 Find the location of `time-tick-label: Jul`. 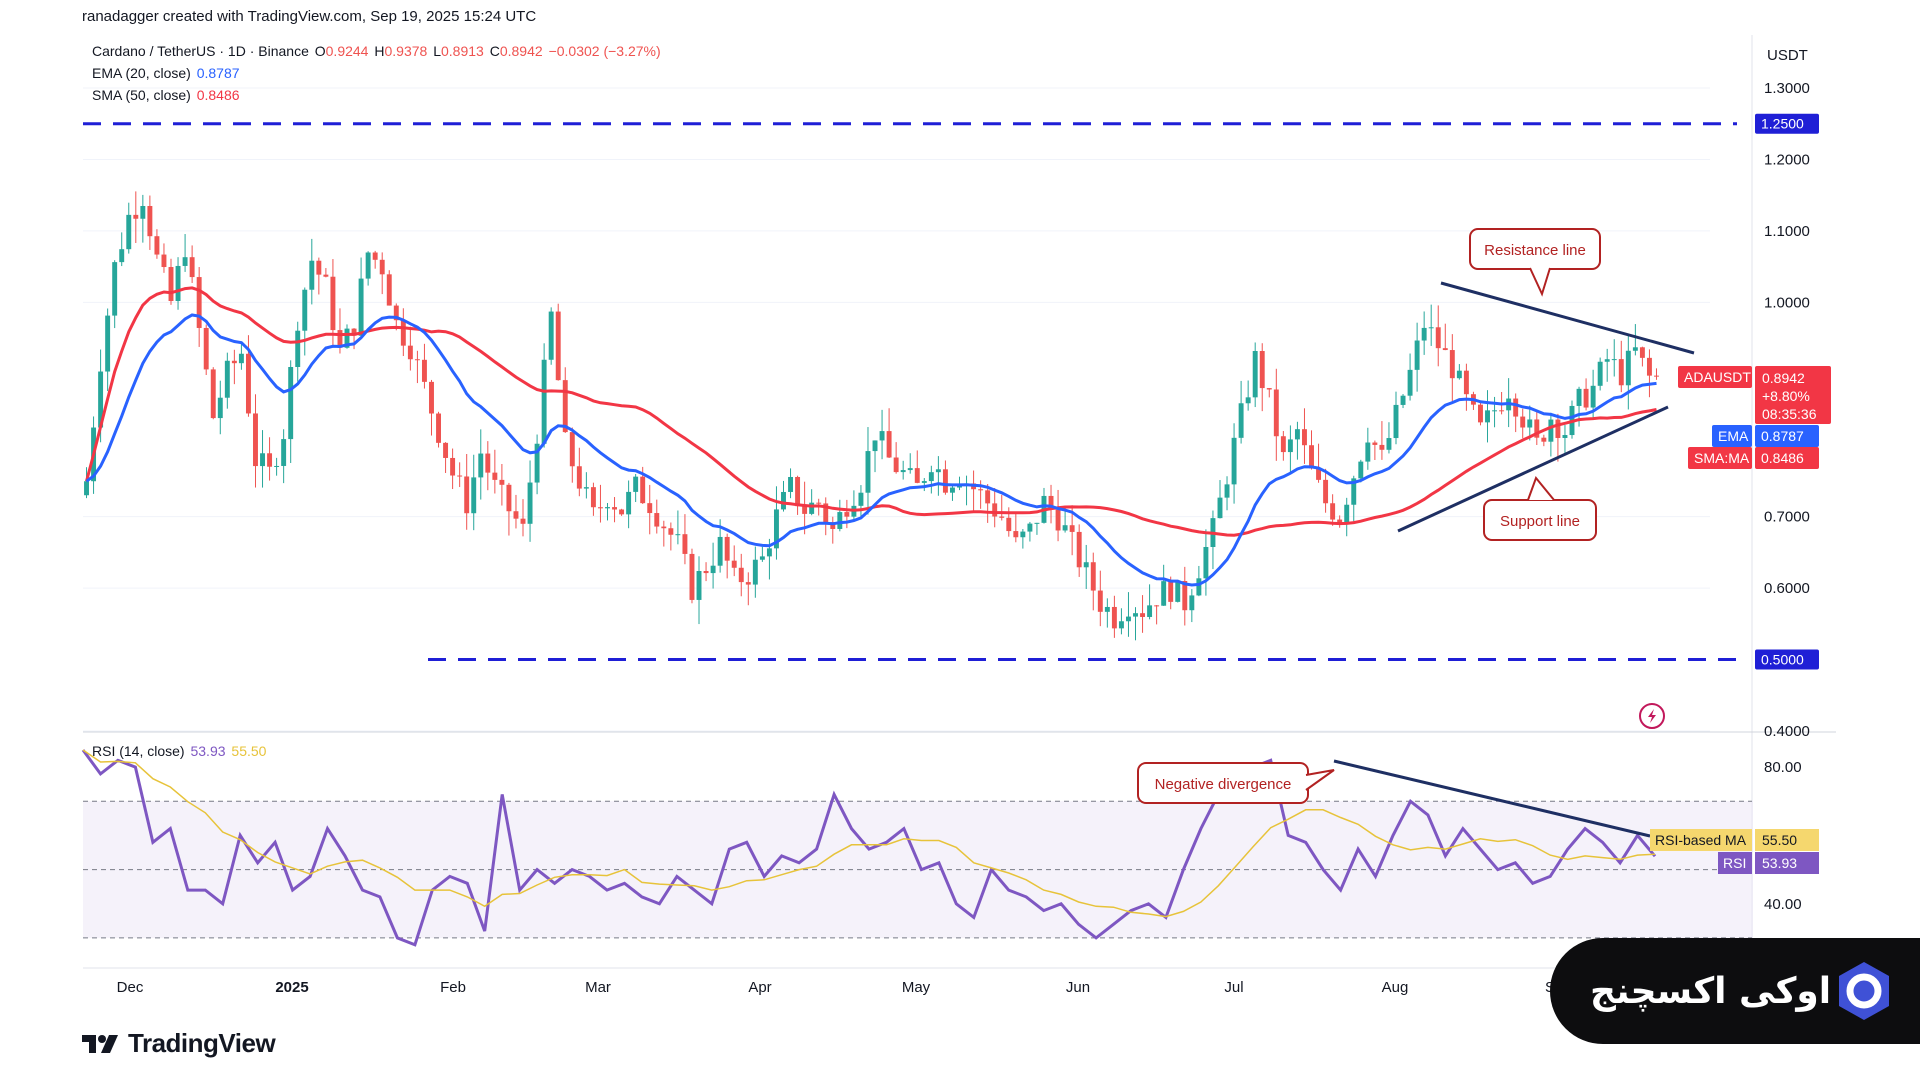

time-tick-label: Jul is located at coordinates (1233, 987).